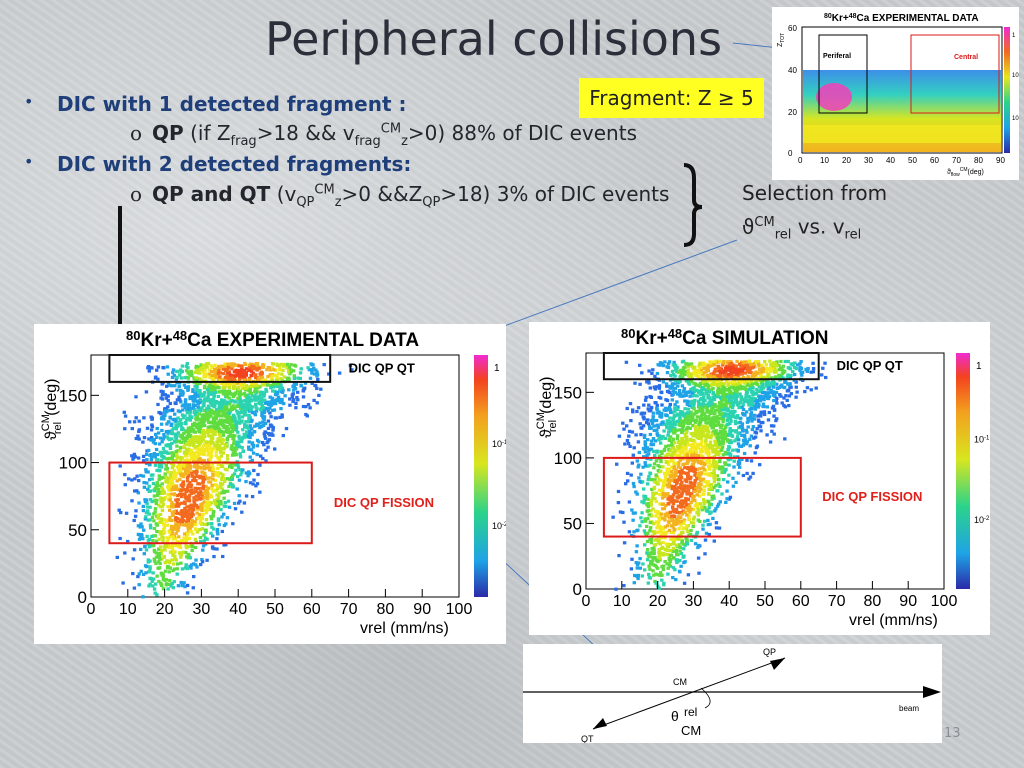  What do you see at coordinates (901, 18) in the screenshot?
I see `thumbnail-title: 80Kr+48Ca EXPERIMENTAL DATA` at bounding box center [901, 18].